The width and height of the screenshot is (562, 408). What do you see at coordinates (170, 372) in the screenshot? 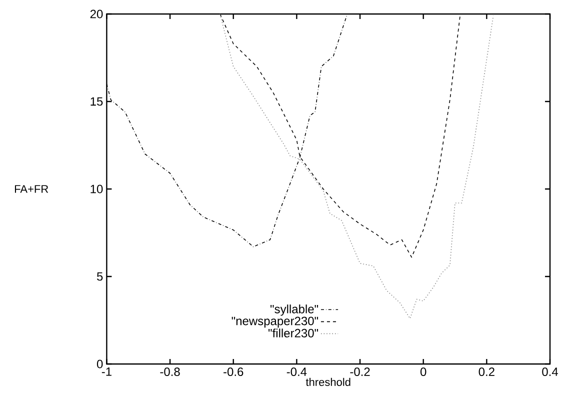
I see `x-tick-label: -0.8` at bounding box center [170, 372].